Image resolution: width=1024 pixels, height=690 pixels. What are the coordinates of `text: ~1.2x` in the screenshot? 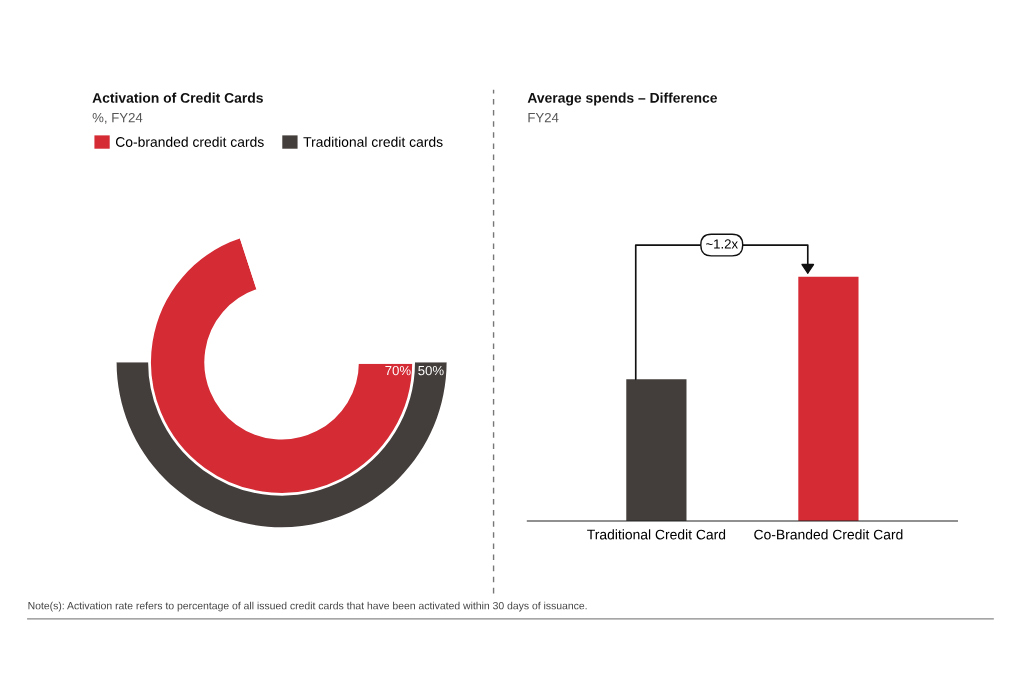 It's located at (722, 244).